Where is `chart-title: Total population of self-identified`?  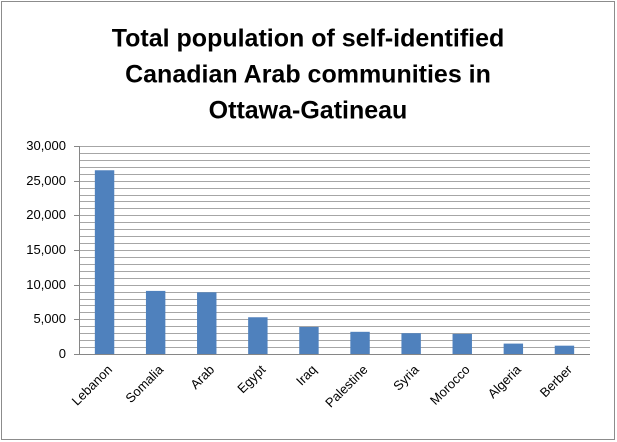 chart-title: Total population of self-identified is located at coordinates (308, 39).